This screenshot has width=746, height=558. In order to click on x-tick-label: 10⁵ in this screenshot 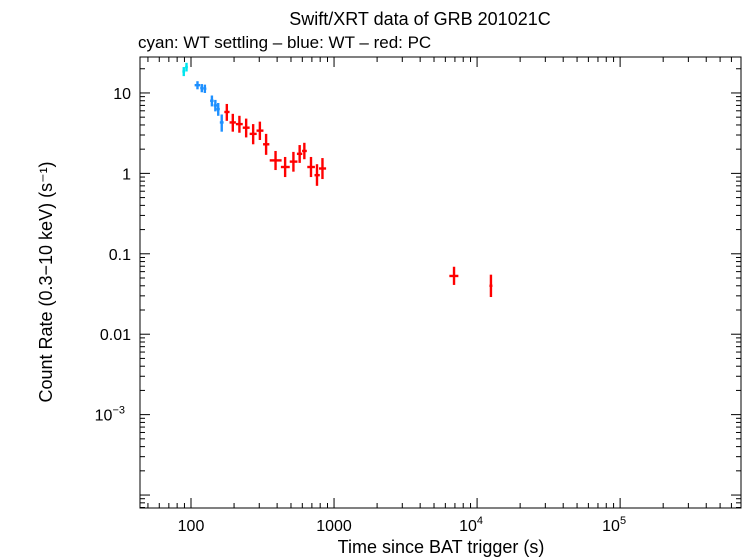, I will do `click(614, 525)`.